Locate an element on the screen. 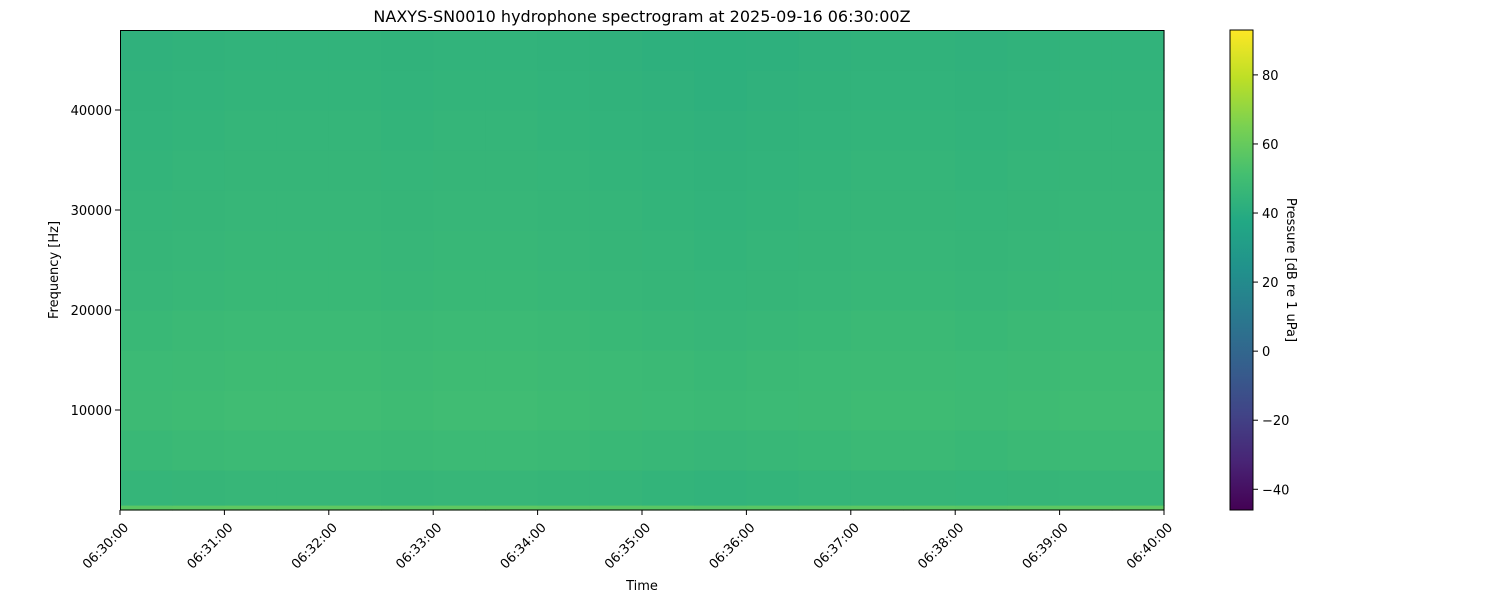 This screenshot has height=604, width=1500. x-tick-label: 06:31:00 is located at coordinates (211, 546).